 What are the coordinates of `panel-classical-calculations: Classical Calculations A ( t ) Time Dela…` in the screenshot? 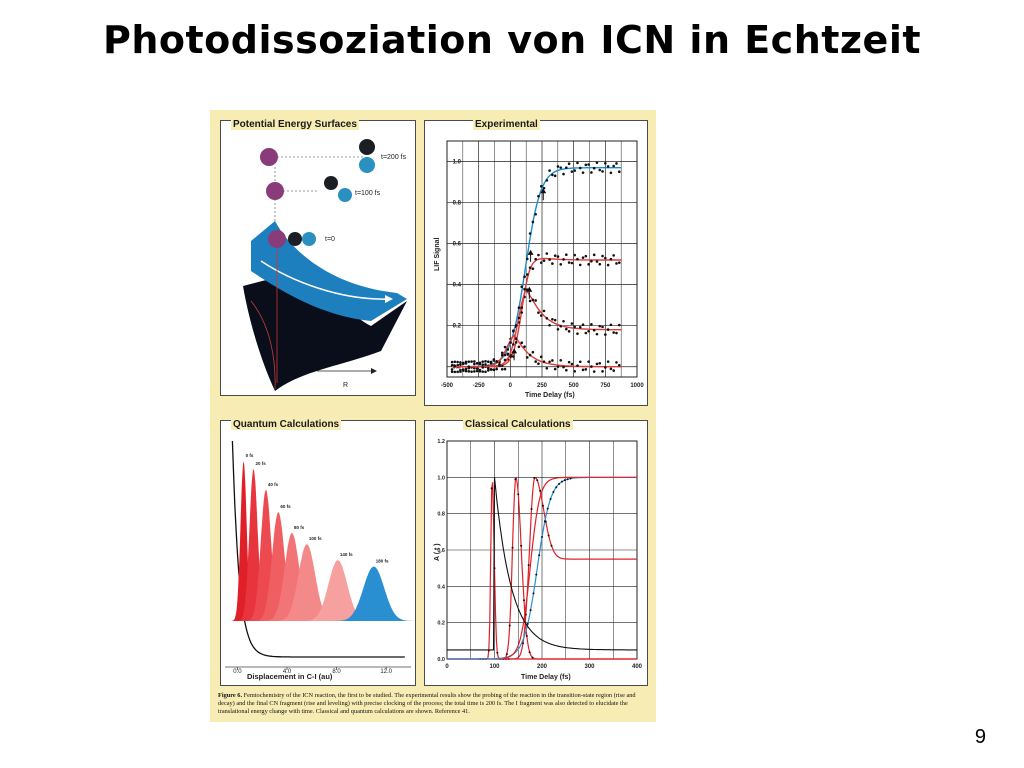 It's located at (536, 552).